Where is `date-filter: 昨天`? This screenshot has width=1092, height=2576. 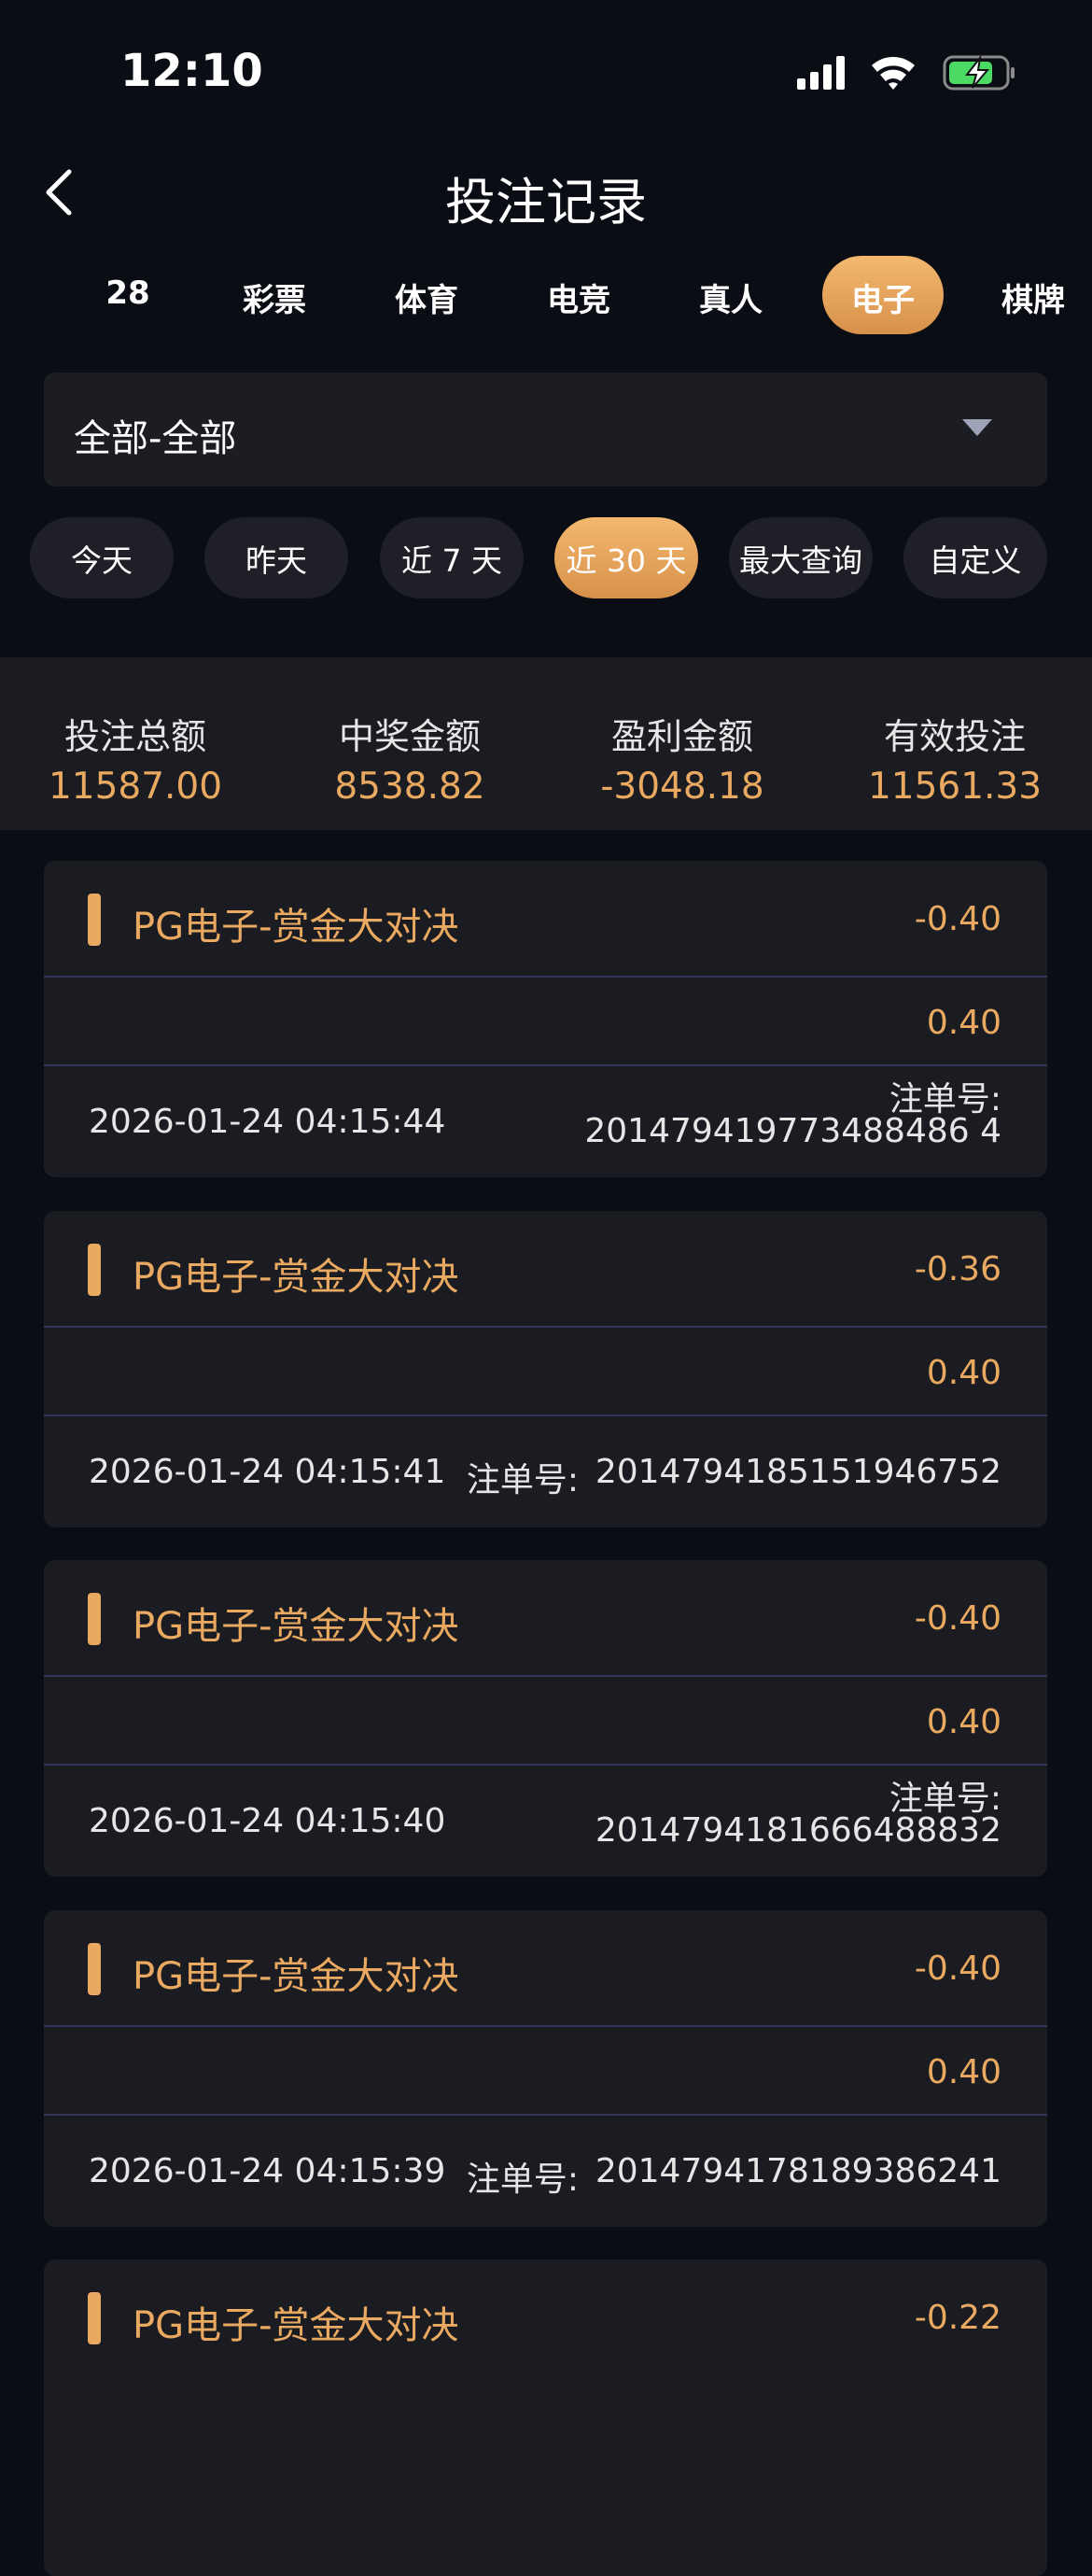
date-filter: 昨天 is located at coordinates (276, 557).